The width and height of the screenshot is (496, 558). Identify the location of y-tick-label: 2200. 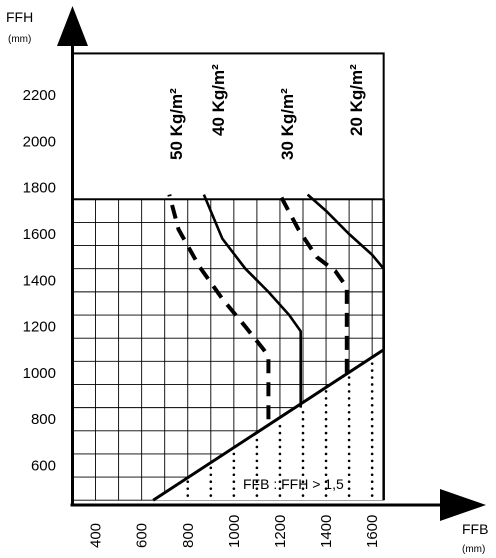
(39, 95).